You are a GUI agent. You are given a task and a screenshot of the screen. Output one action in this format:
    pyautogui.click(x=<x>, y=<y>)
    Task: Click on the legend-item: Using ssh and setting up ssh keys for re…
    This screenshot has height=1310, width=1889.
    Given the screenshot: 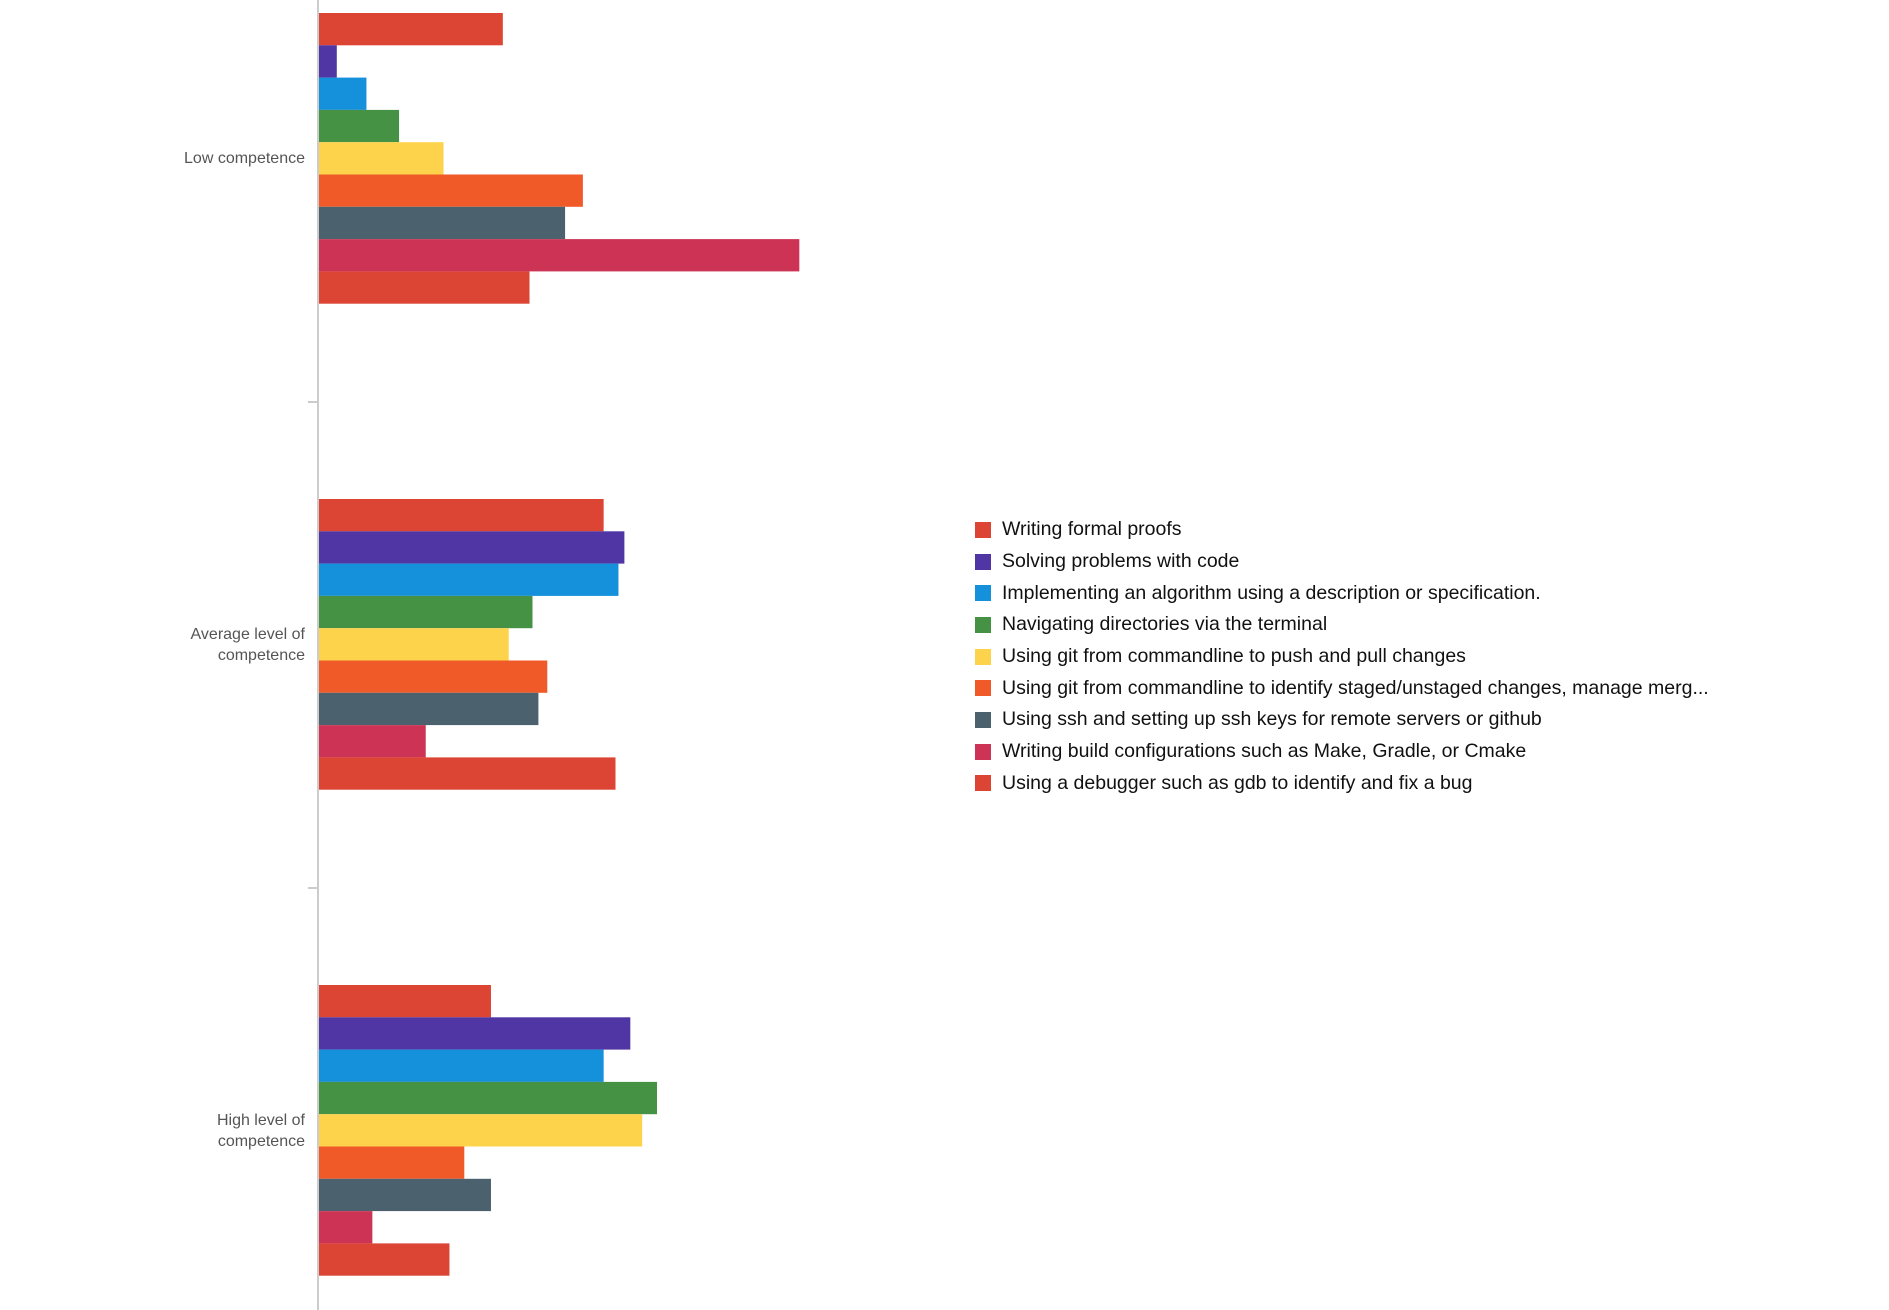 What is the action you would take?
    pyautogui.click(x=1342, y=720)
    